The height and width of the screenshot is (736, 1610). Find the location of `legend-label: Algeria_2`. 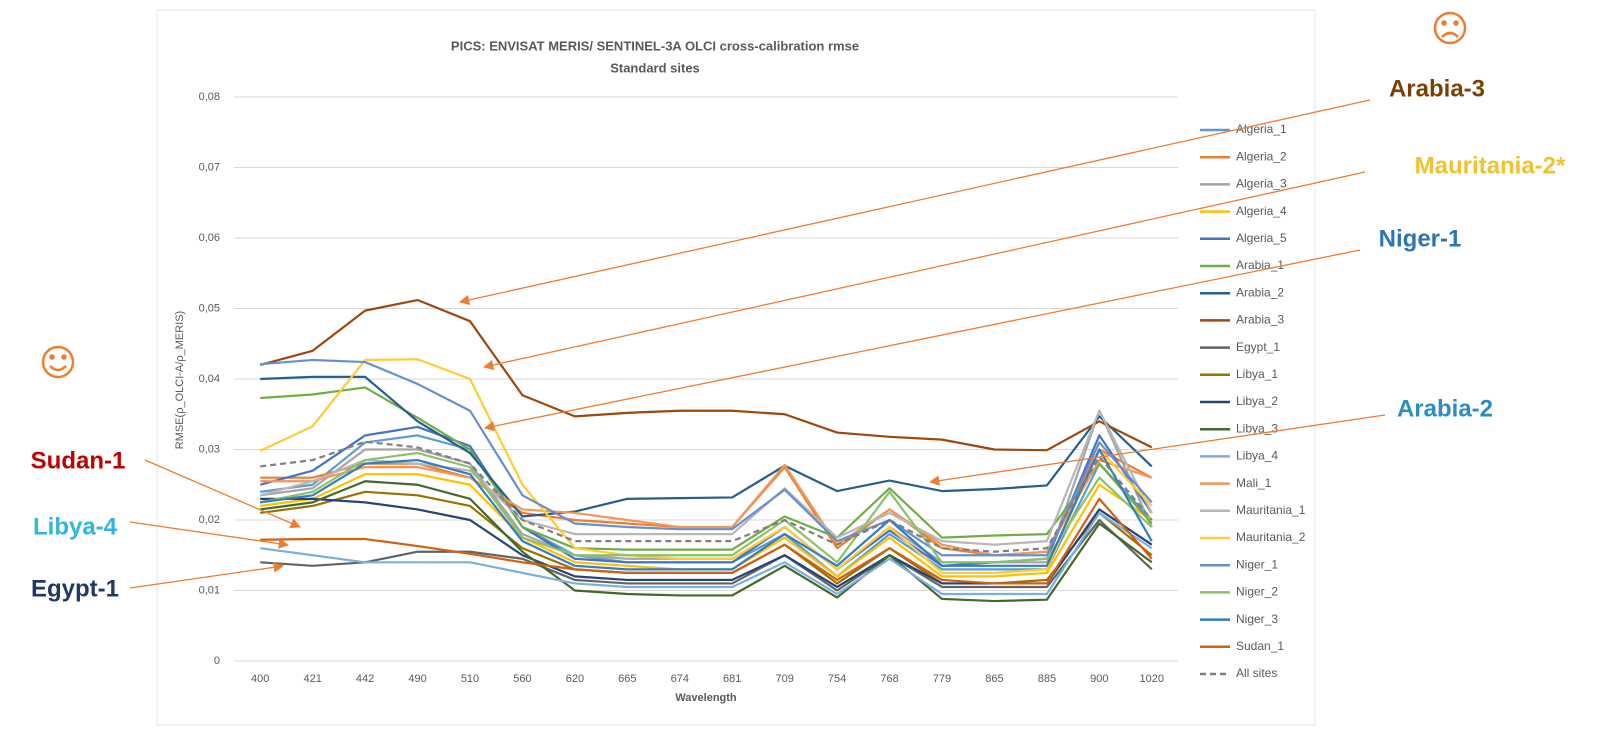

legend-label: Algeria_2 is located at coordinates (1261, 156).